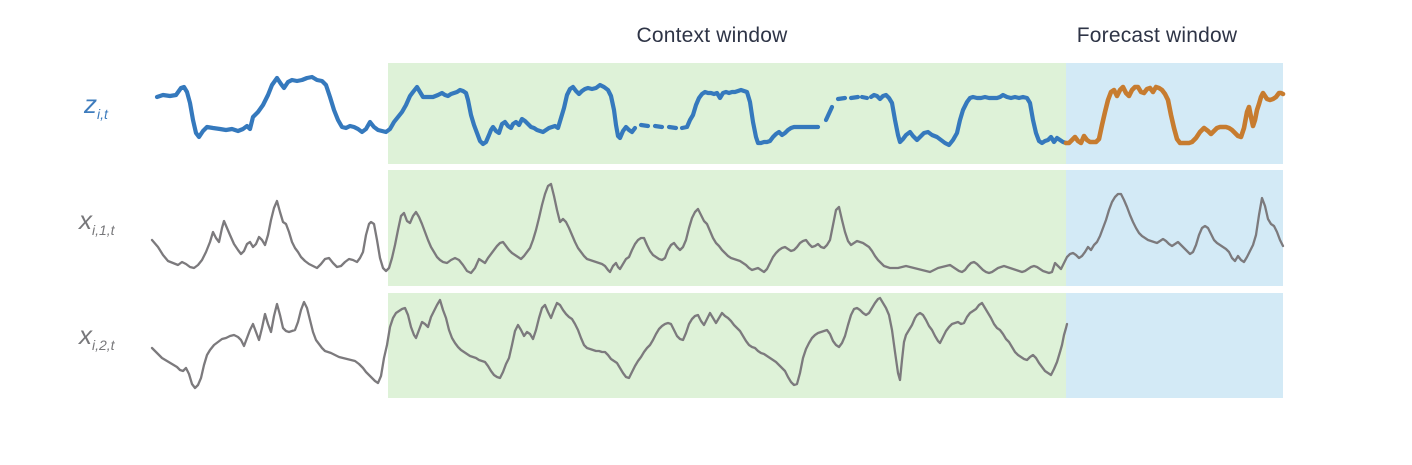 Image resolution: width=1412 pixels, height=465 pixels. Describe the element at coordinates (85, 335) in the screenshot. I see `covariate-2-label-base: x` at that location.